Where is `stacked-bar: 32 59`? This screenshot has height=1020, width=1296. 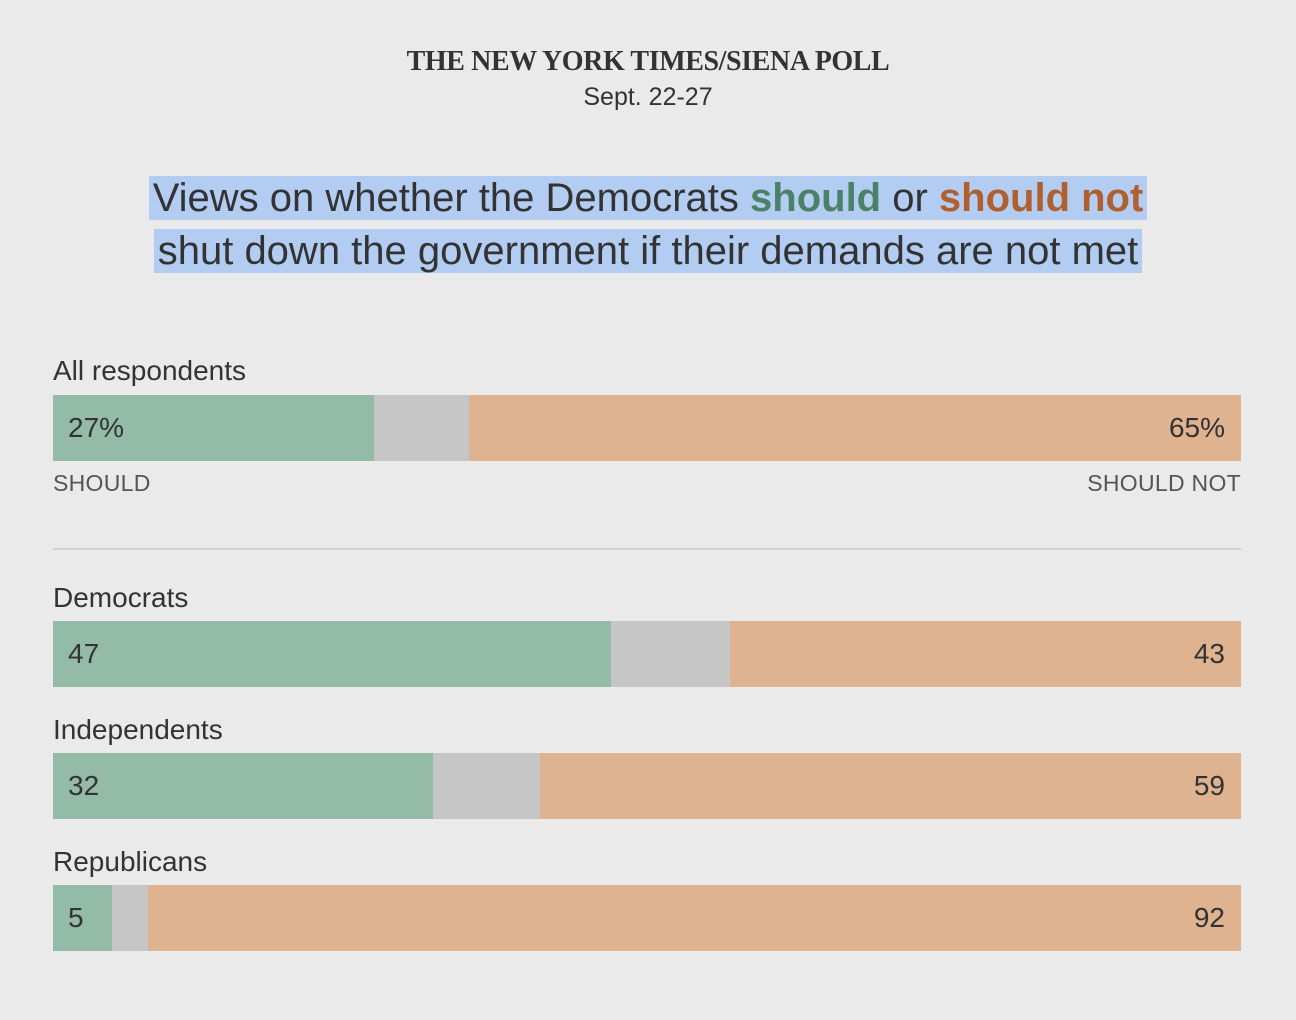
stacked-bar: 32 59 is located at coordinates (647, 786).